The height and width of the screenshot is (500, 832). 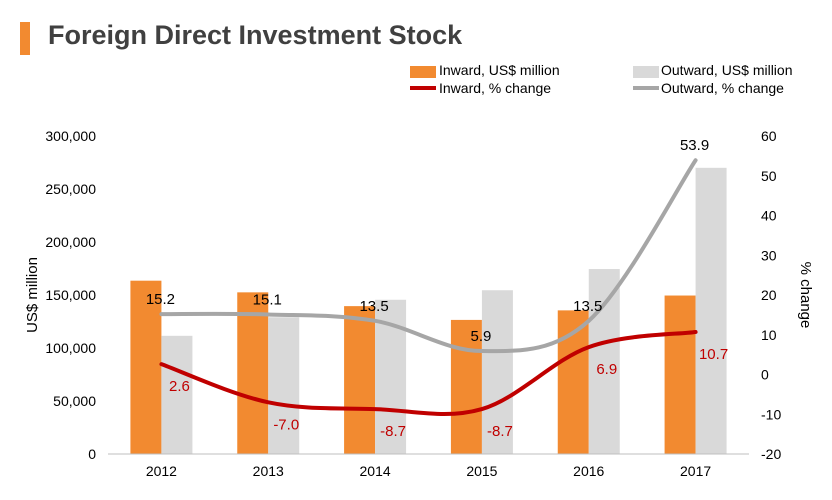 I want to click on y2-tick-label: 10, so click(x=769, y=335).